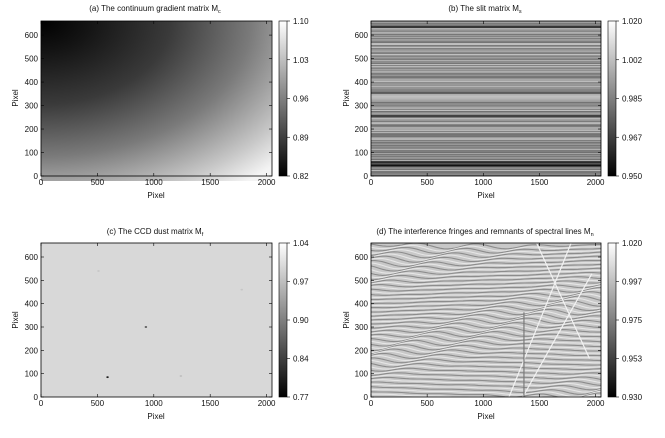 The width and height of the screenshot is (665, 438). I want to click on panel-d-frame, so click(486, 320).